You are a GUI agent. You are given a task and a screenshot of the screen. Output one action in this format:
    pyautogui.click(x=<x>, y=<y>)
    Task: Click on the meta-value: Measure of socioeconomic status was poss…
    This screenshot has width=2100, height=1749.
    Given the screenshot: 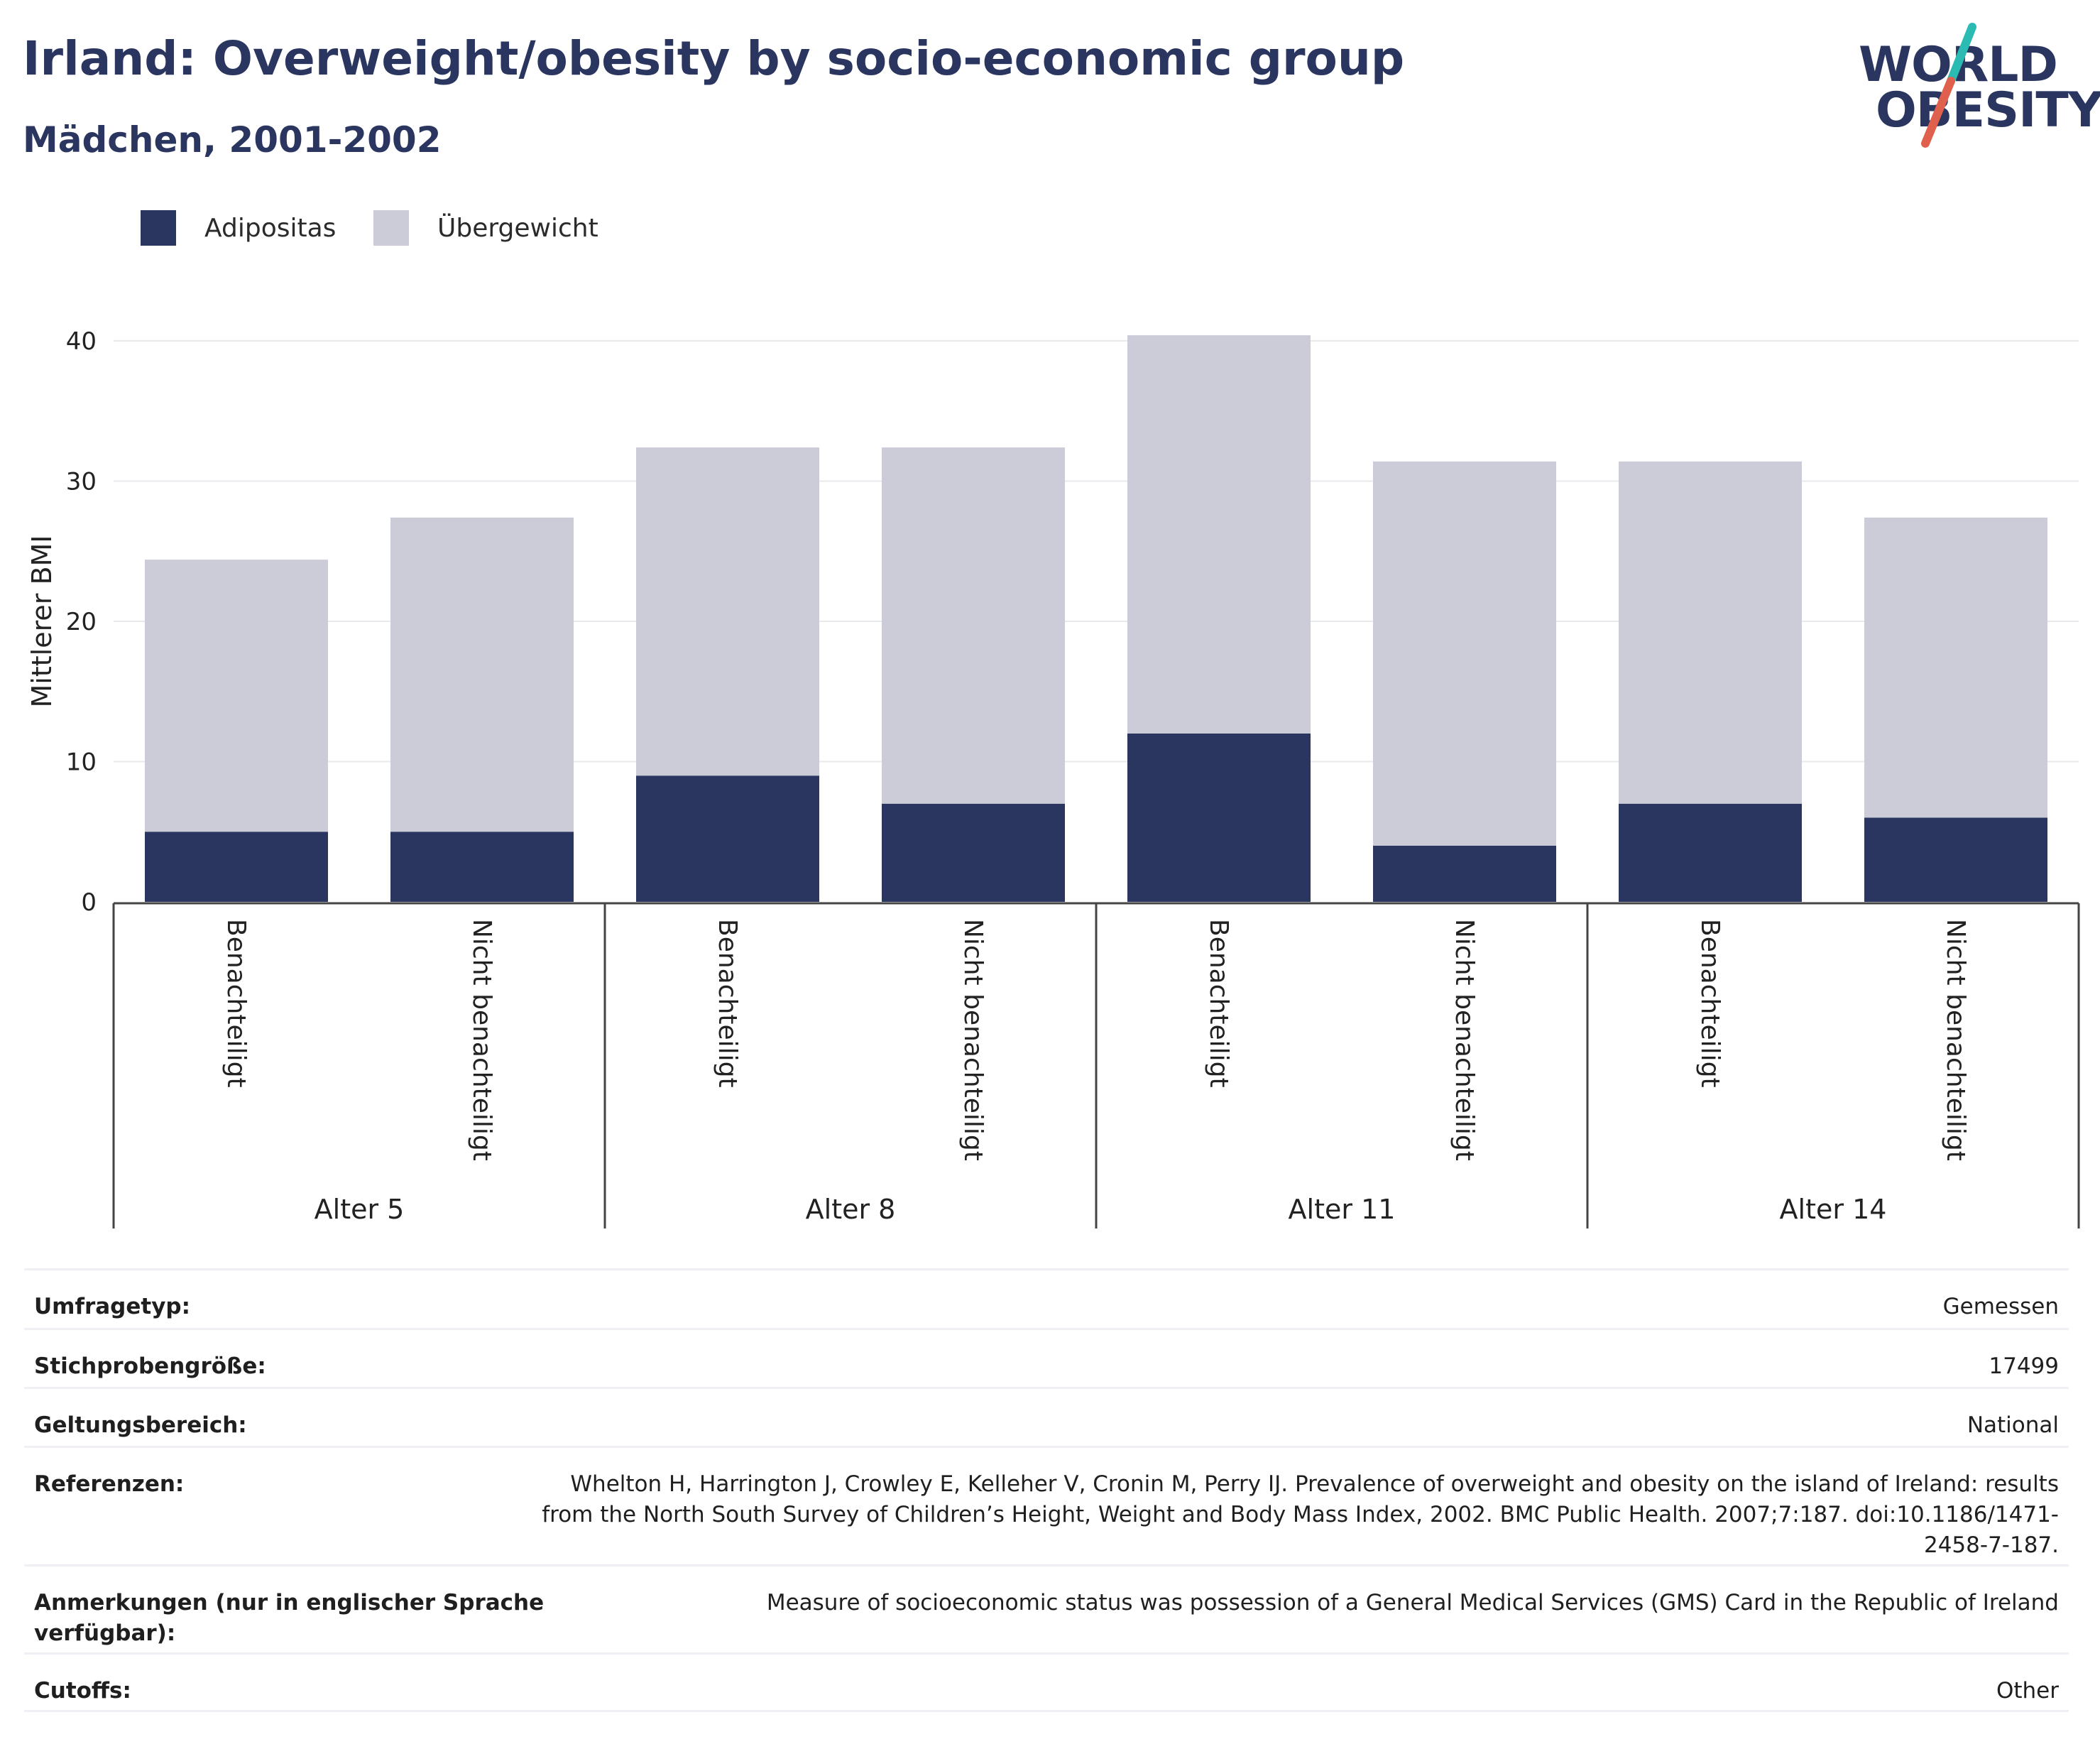 What is the action you would take?
    pyautogui.click(x=1412, y=1602)
    